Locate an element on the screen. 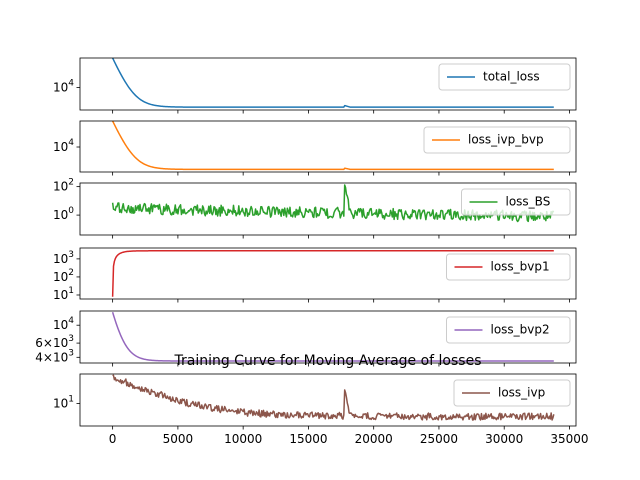 This screenshot has width=640, height=480. legend-loss_bvp2: loss_bvp2 is located at coordinates (508, 330).